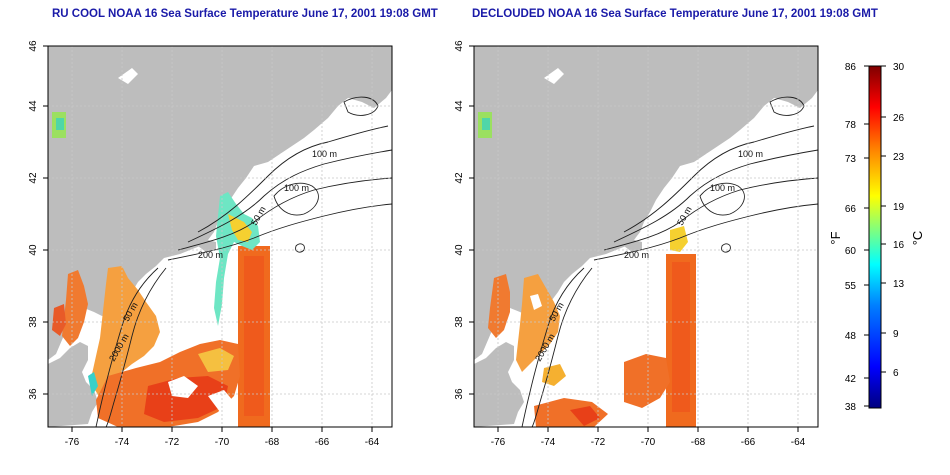  What do you see at coordinates (896, 334) in the screenshot?
I see `celsius-tick: 9` at bounding box center [896, 334].